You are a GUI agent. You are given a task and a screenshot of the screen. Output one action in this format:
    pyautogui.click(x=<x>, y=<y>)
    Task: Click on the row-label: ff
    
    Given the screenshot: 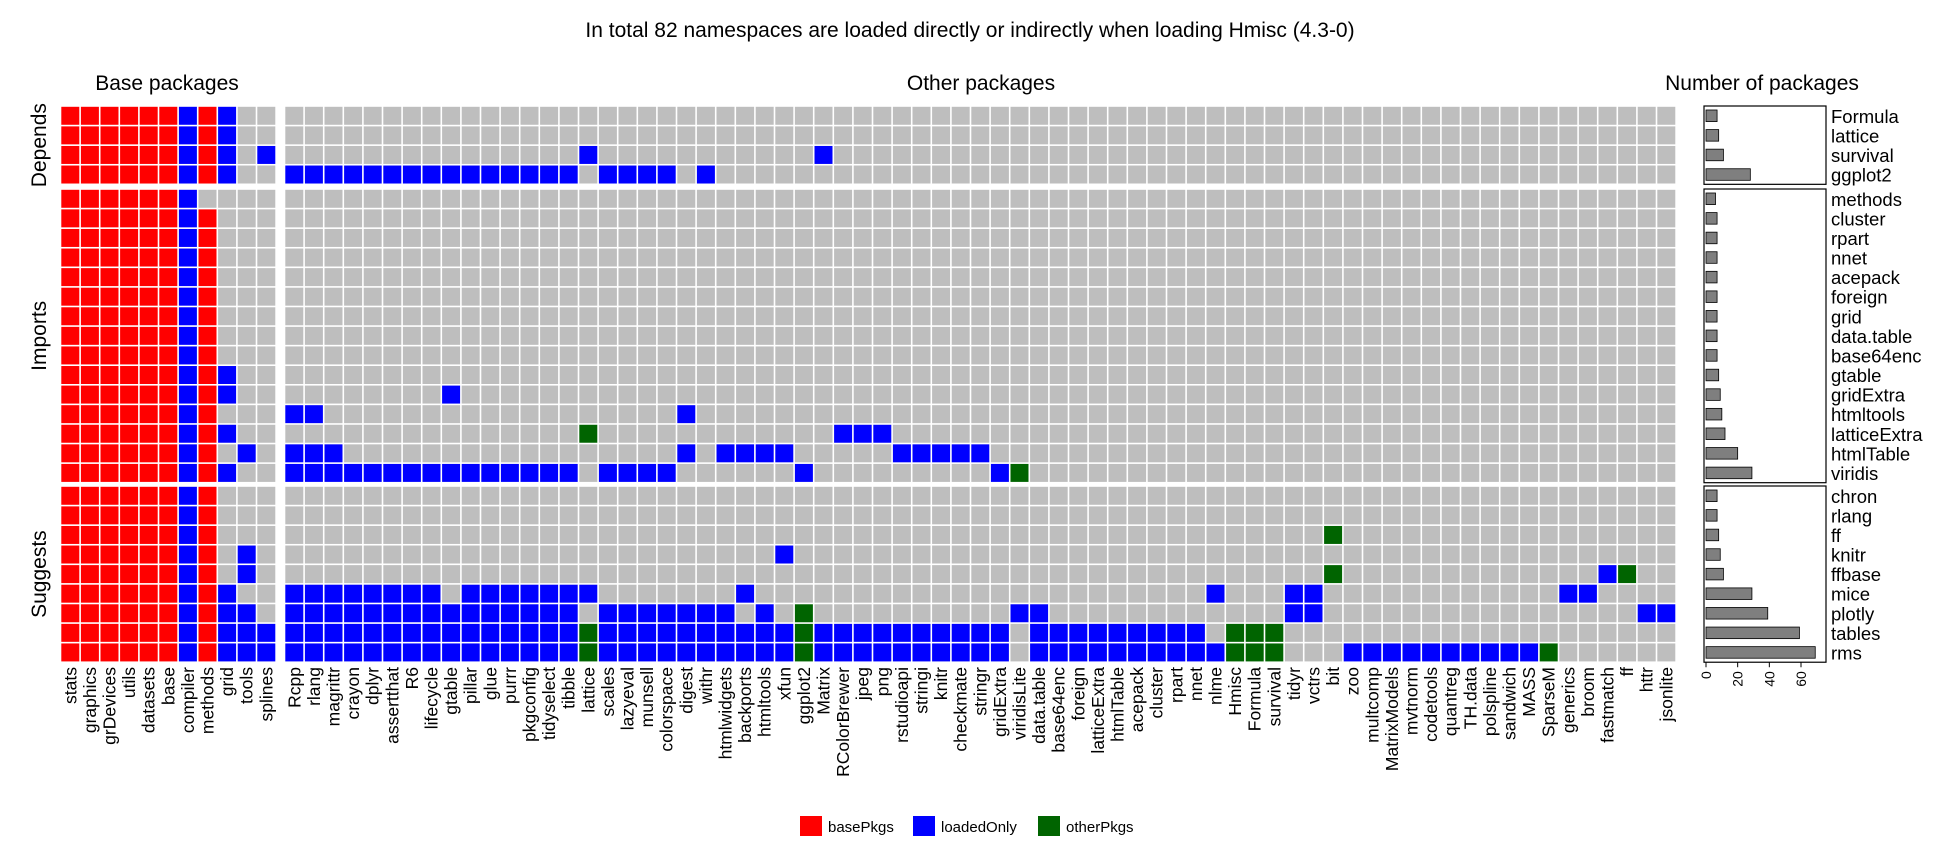 What is the action you would take?
    pyautogui.click(x=1836, y=535)
    